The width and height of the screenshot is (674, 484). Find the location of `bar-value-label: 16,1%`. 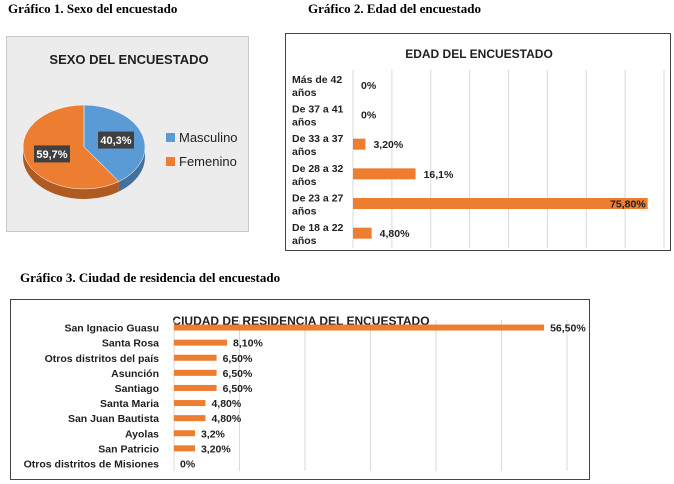

bar-value-label: 16,1% is located at coordinates (439, 175).